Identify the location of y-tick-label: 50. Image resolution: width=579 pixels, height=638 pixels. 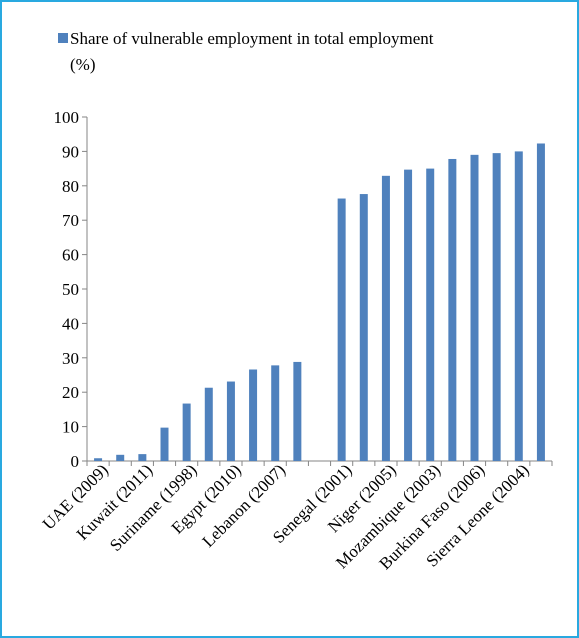
(70, 289).